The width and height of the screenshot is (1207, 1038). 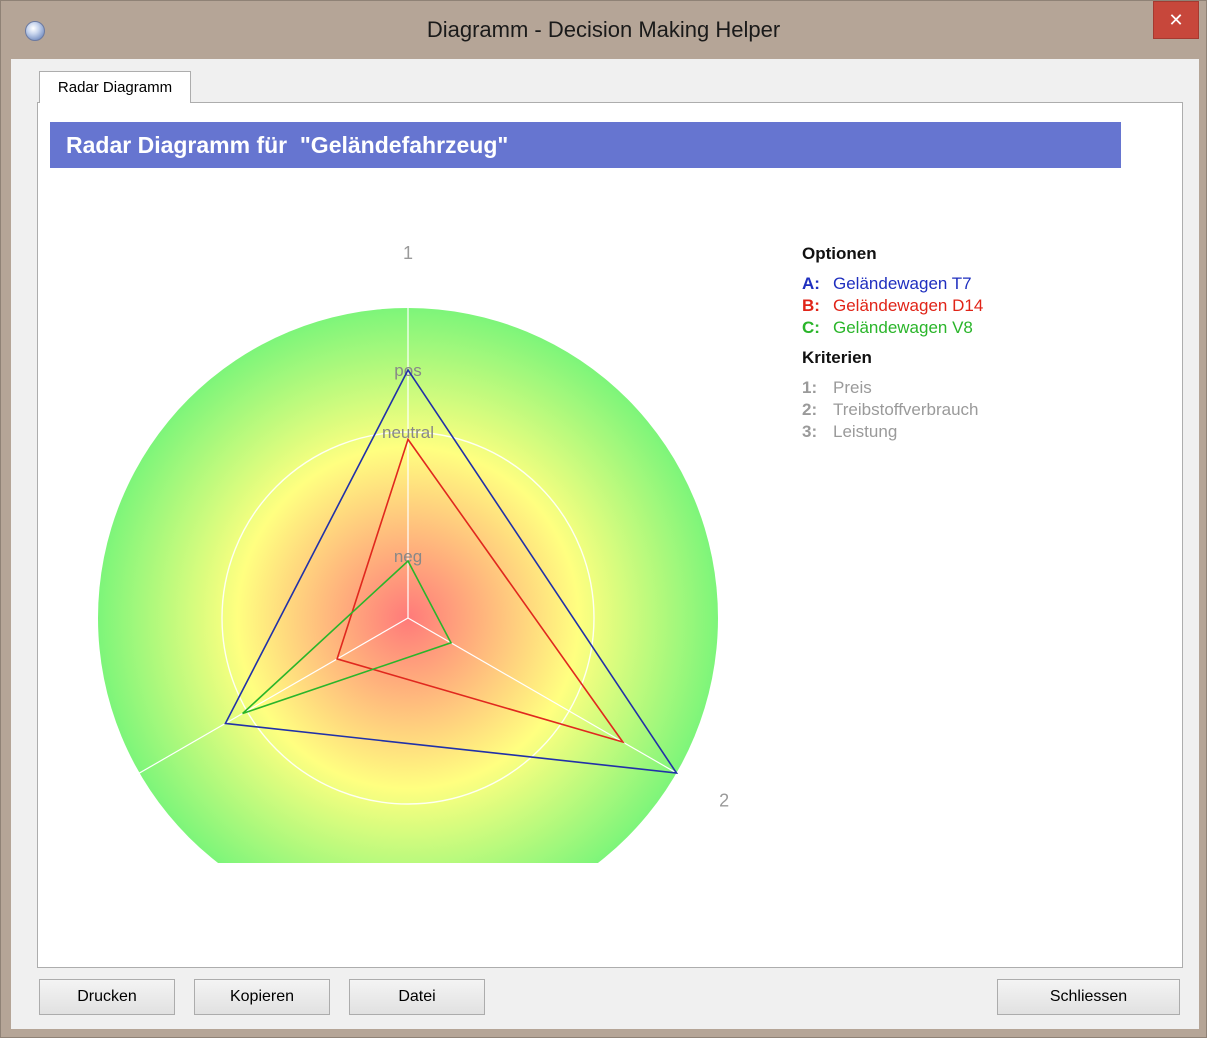 I want to click on legend-criterion-label: Treibstoffverbrauch, so click(x=906, y=409).